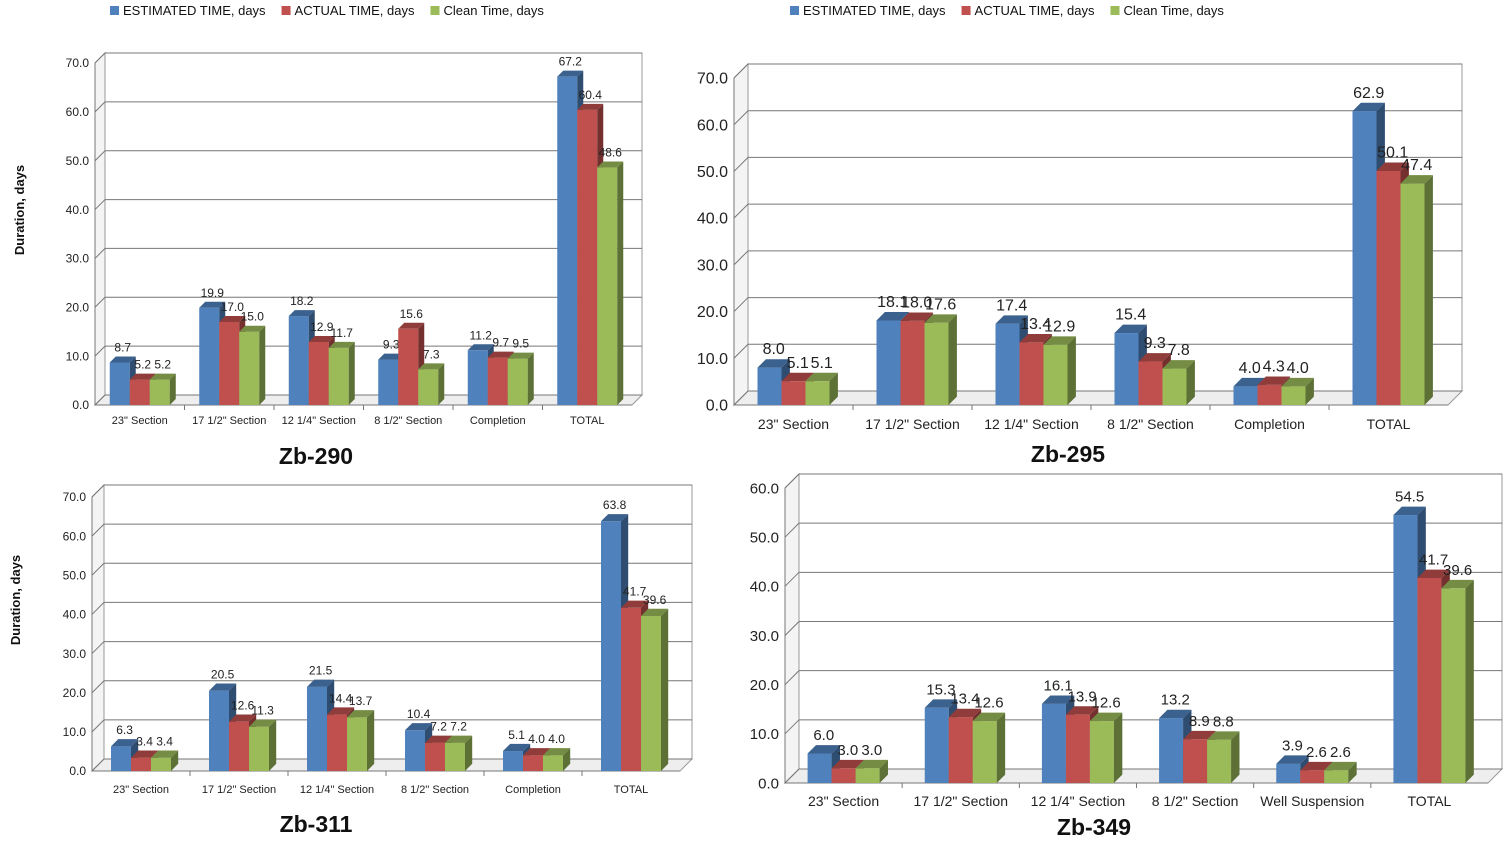  I want to click on data-label: 12.9, so click(1059, 326).